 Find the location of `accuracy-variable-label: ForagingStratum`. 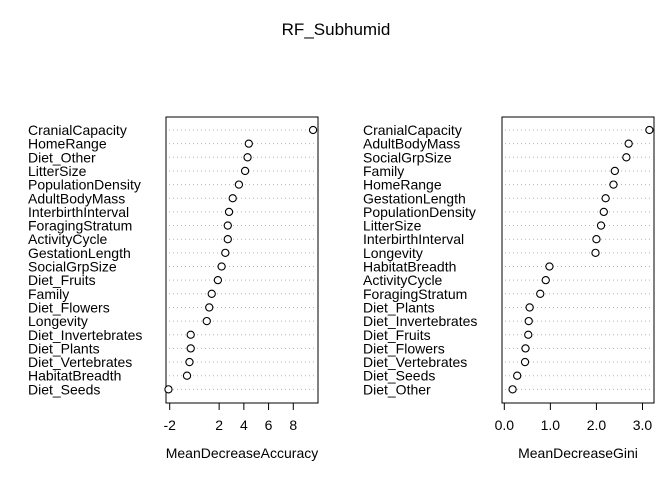

accuracy-variable-label: ForagingStratum is located at coordinates (80, 226).